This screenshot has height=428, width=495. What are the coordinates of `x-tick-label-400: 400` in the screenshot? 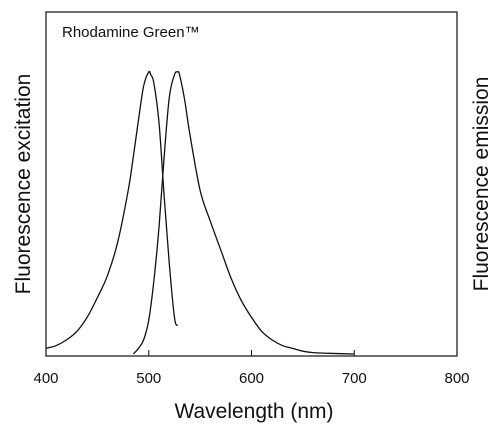 It's located at (45, 378).